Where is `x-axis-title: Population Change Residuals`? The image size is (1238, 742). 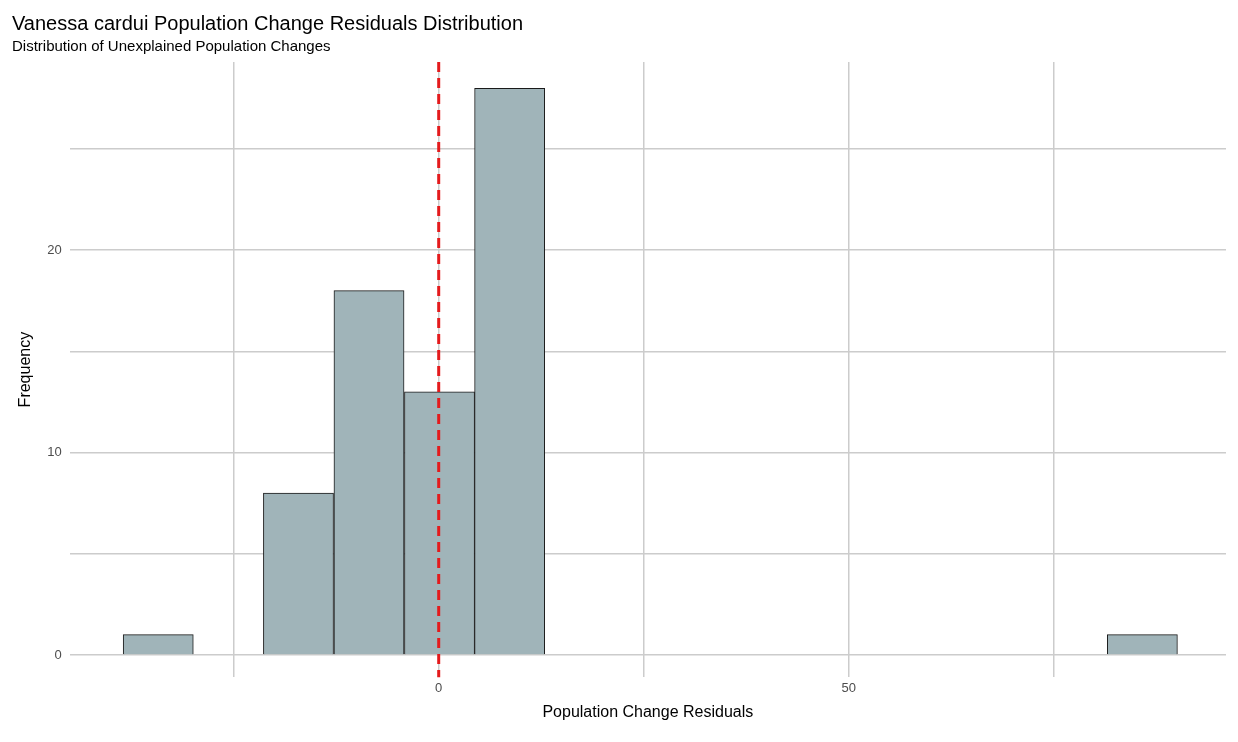 x-axis-title: Population Change Residuals is located at coordinates (648, 711).